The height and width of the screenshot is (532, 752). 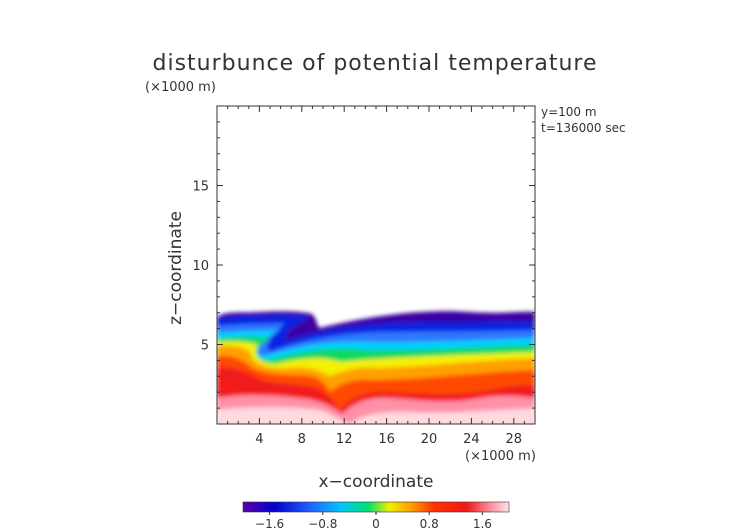 I want to click on x-axis-unit: (×1000 m), so click(x=500, y=456).